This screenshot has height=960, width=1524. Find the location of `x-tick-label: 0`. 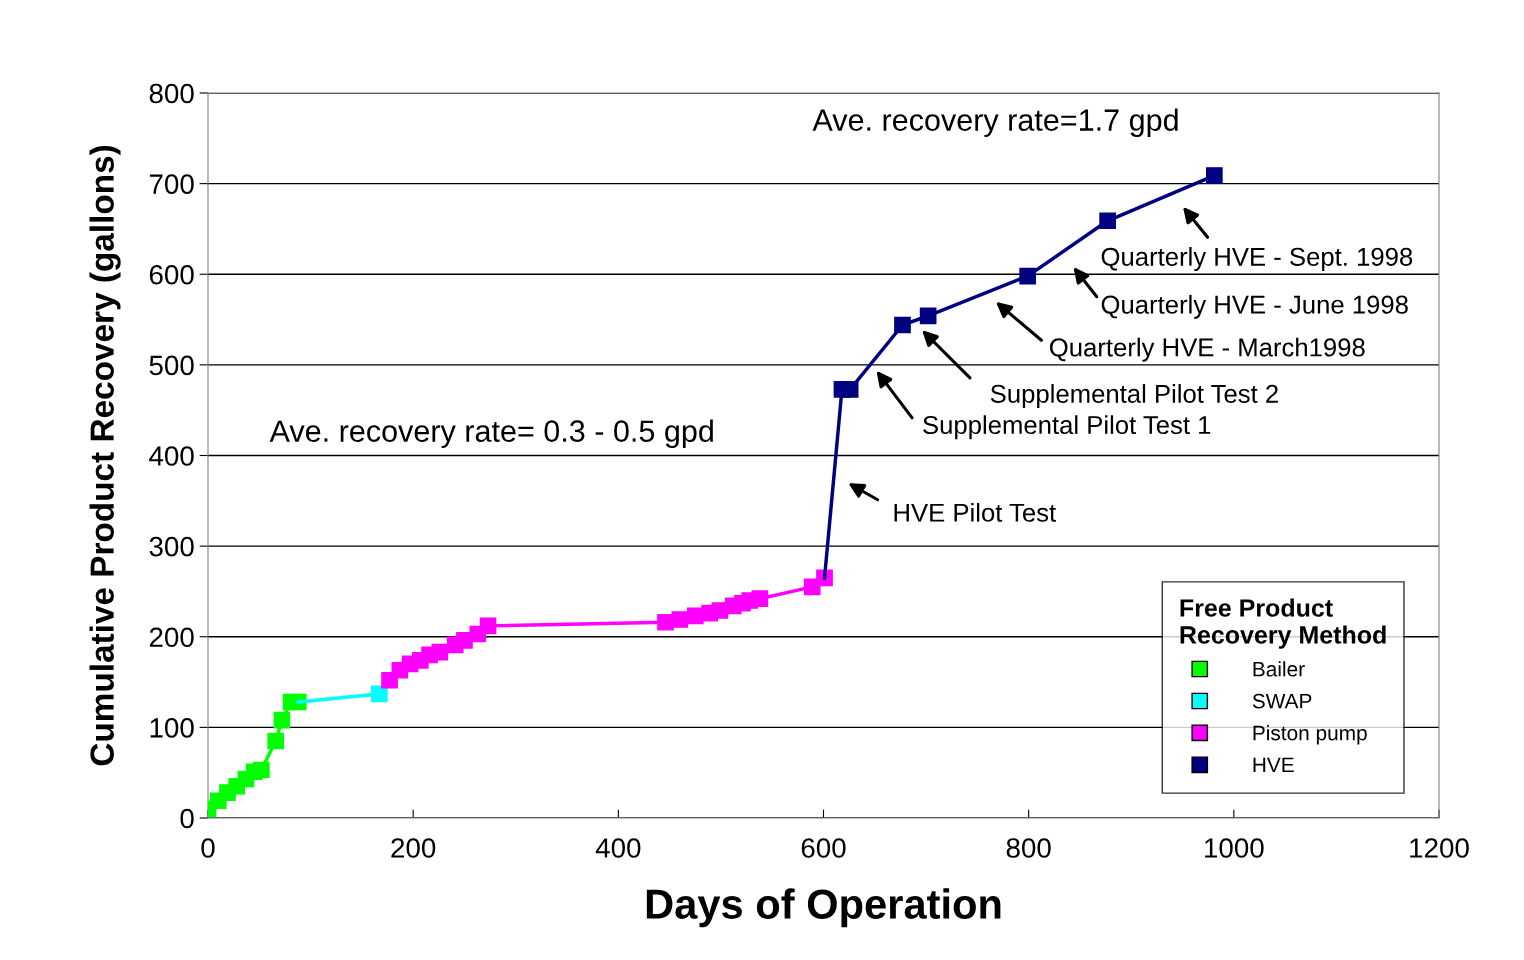

x-tick-label: 0 is located at coordinates (208, 848).